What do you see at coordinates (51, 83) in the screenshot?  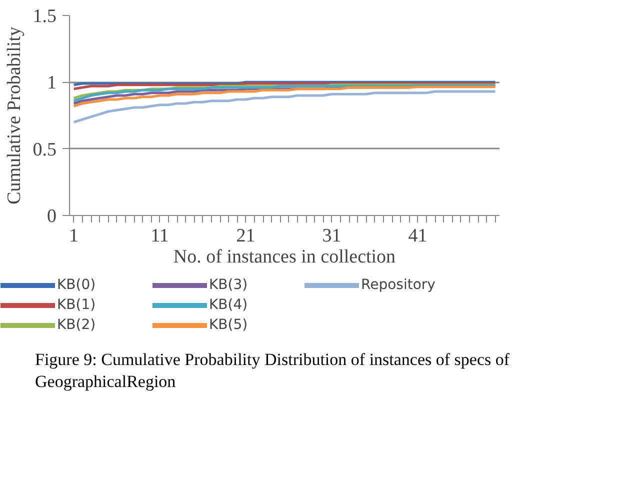 I see `y-tick-label: 1` at bounding box center [51, 83].